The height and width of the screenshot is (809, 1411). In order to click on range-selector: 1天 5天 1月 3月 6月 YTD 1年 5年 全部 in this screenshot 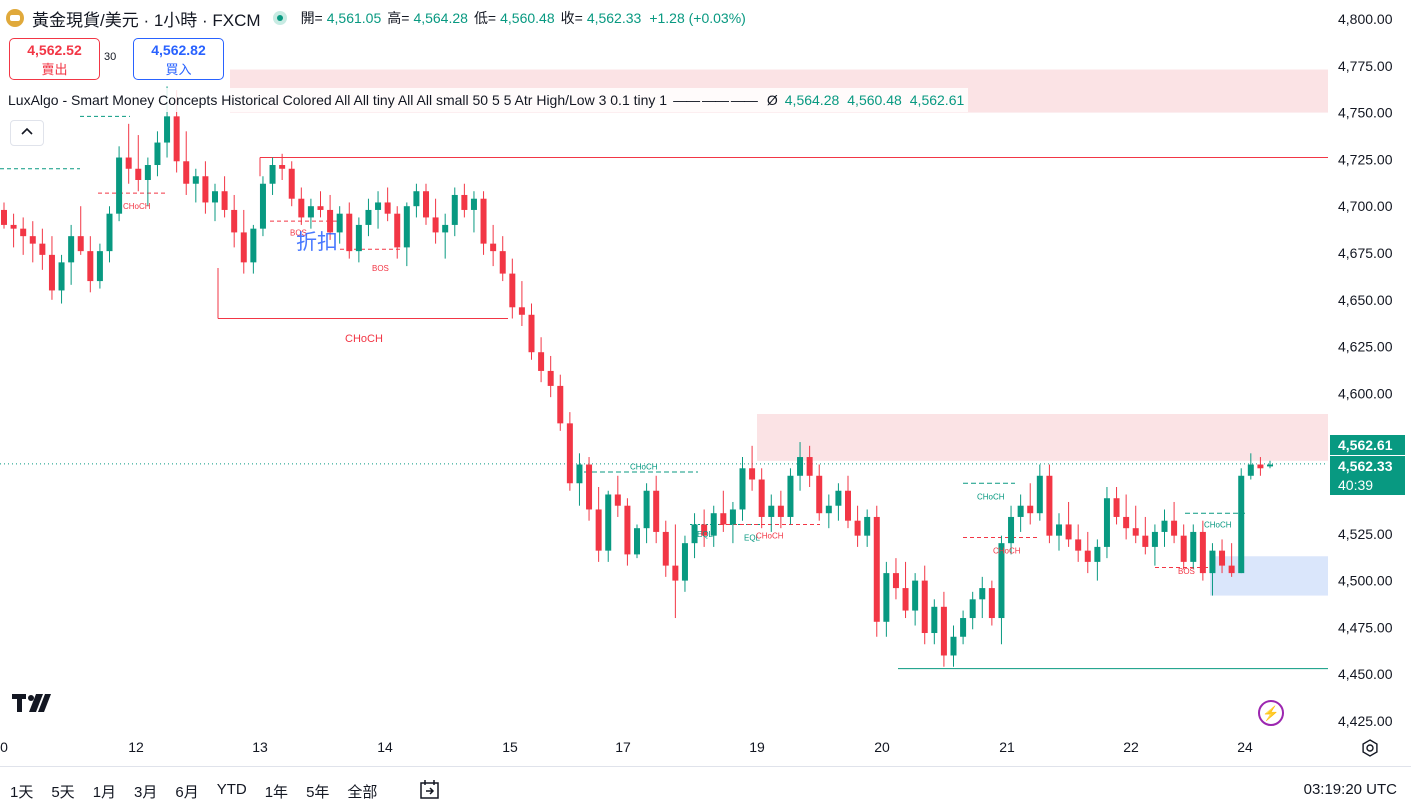, I will do `click(202, 791)`.